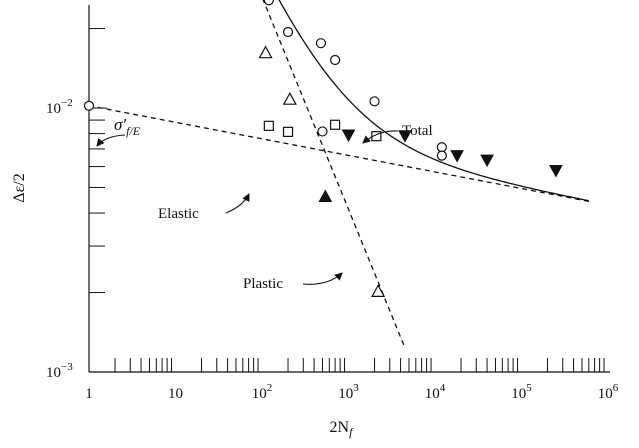 The height and width of the screenshot is (448, 639). I want to click on sigma-f-subscript: f/E, so click(133, 131).